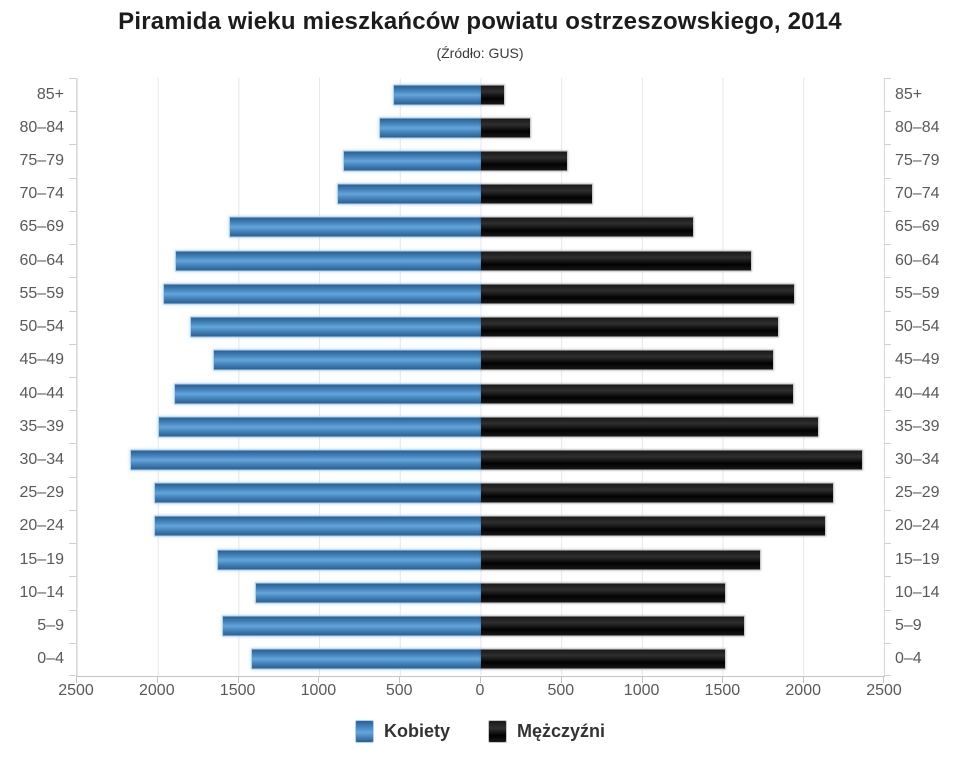  I want to click on pyramid-row-35–39, so click(480, 426).